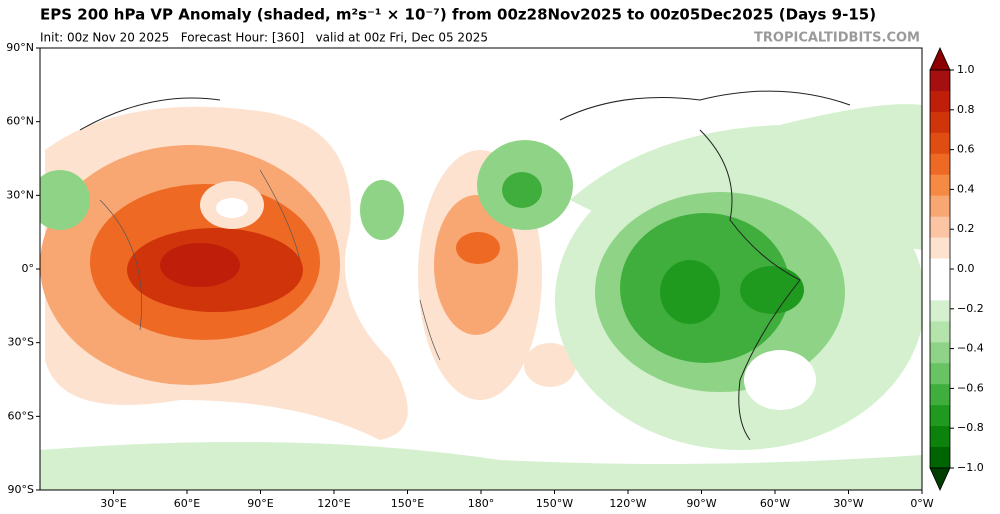 The image size is (1000, 514). Describe the element at coordinates (20, 121) in the screenshot. I see `lat-label: 60°N` at that location.